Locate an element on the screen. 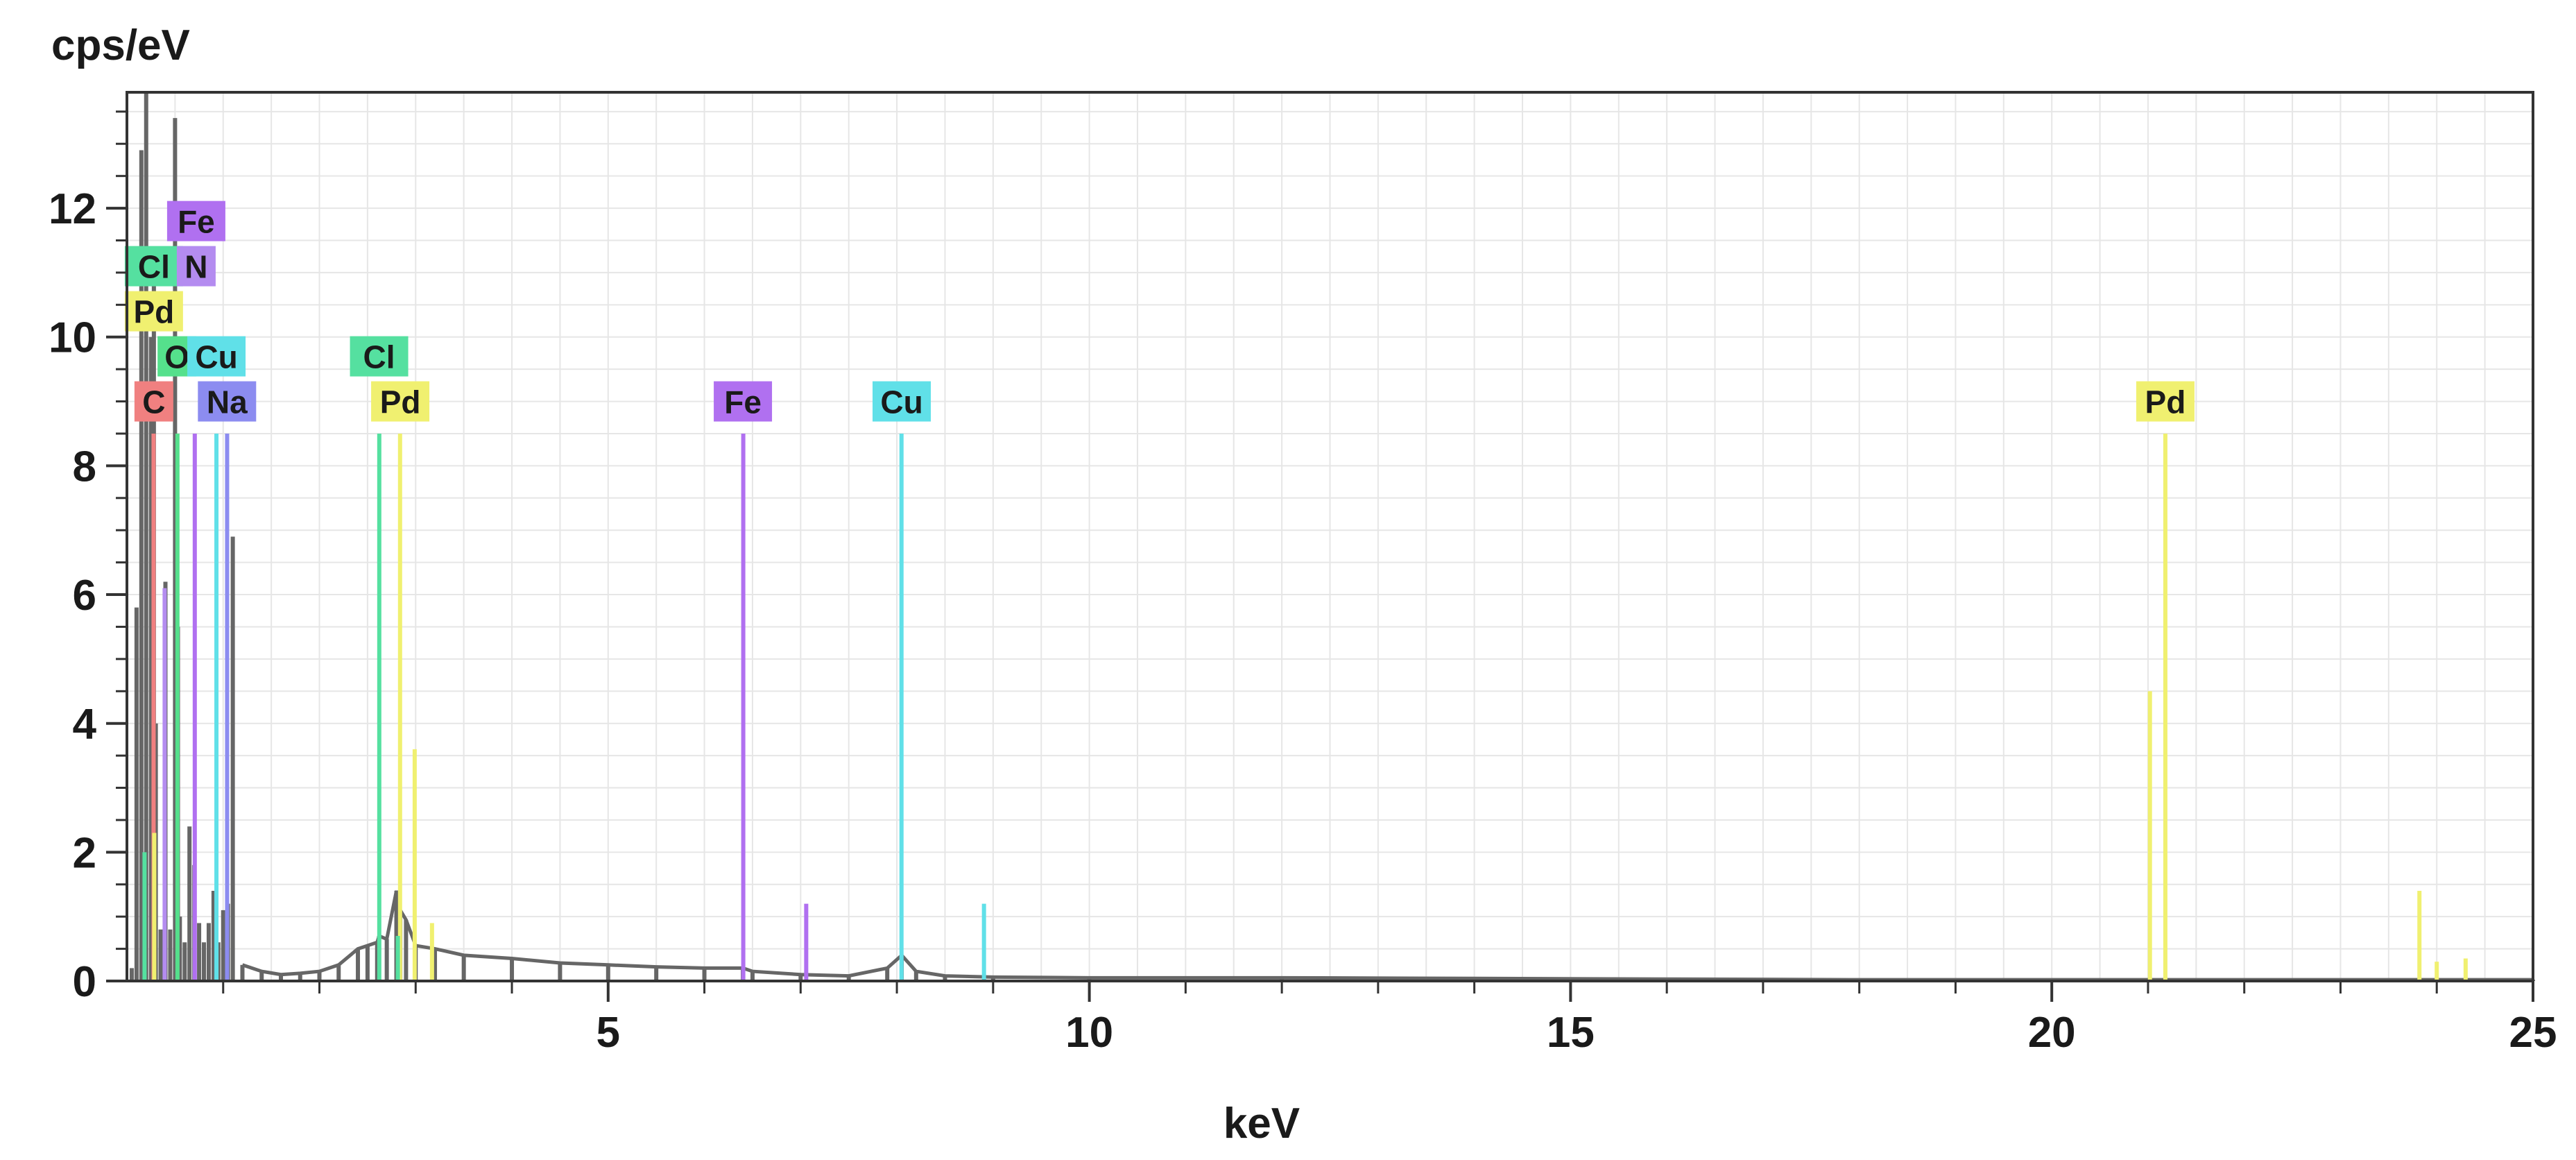 Image resolution: width=2576 pixels, height=1160 pixels. y-axis-label: cps/eV is located at coordinates (120, 45).